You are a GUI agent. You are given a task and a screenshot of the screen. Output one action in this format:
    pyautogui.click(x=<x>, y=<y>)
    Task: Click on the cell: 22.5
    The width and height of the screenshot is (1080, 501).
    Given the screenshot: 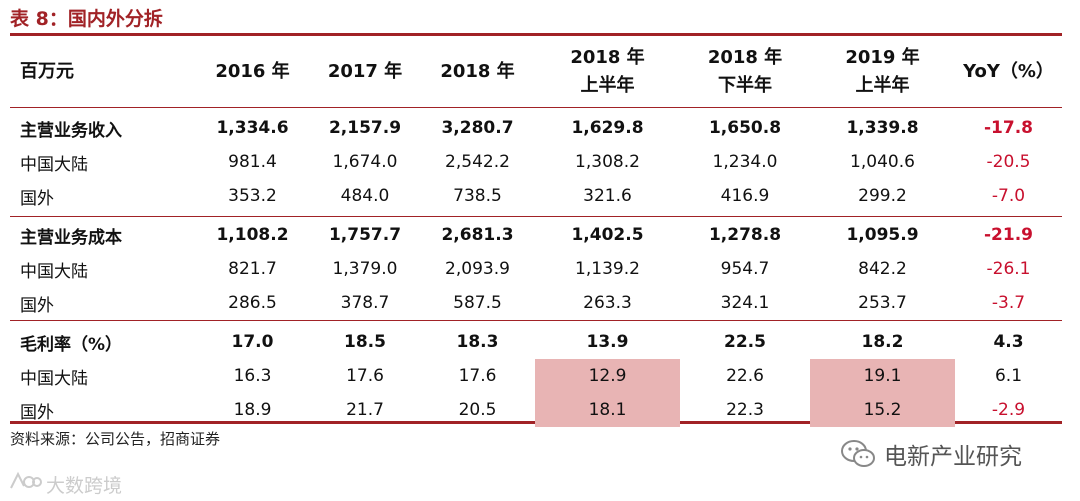 What is the action you would take?
    pyautogui.click(x=745, y=342)
    